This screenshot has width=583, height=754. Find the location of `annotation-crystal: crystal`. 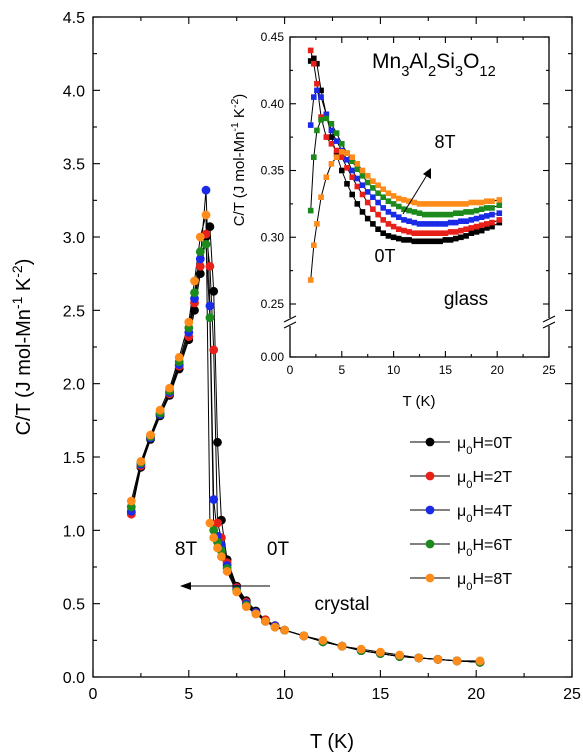

annotation-crystal: crystal is located at coordinates (342, 604).